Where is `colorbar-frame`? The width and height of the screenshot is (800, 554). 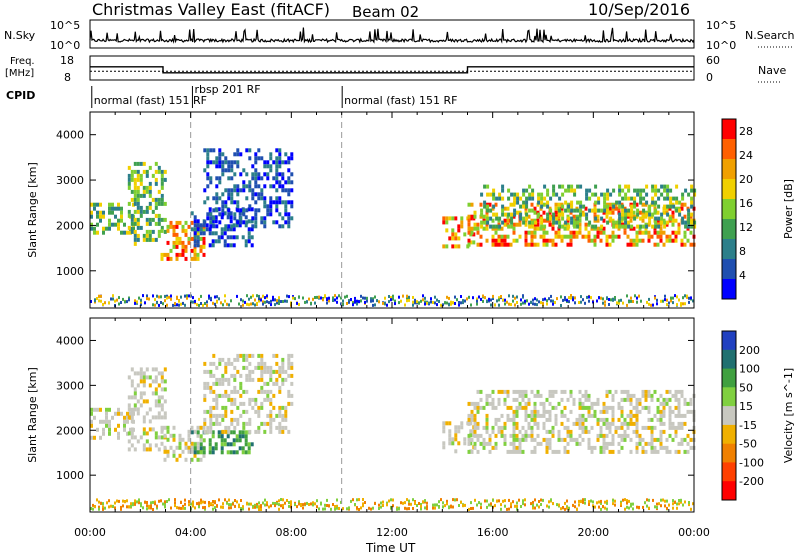 colorbar-frame is located at coordinates (729, 415).